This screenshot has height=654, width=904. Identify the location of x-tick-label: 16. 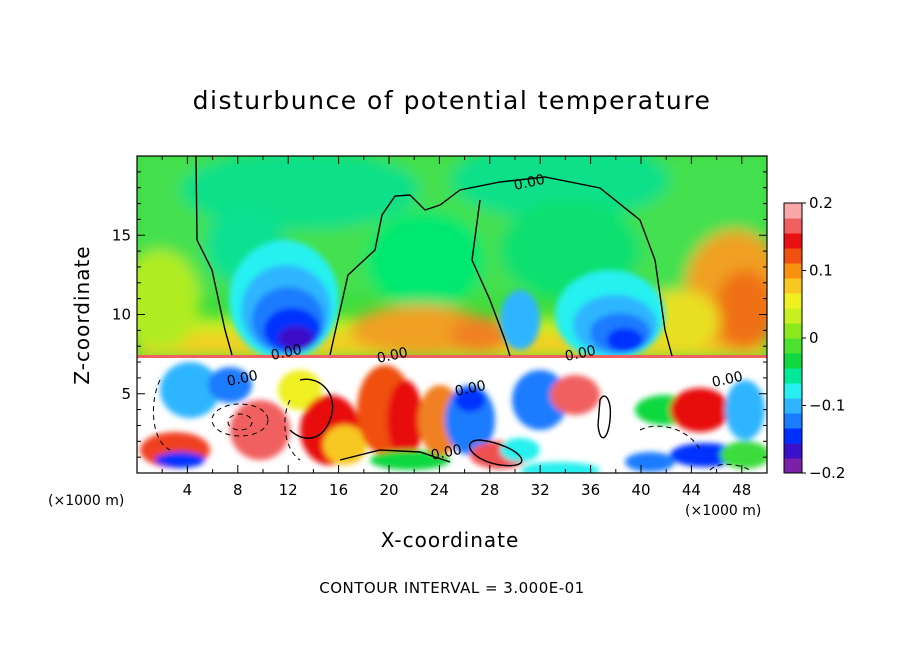
(338, 490).